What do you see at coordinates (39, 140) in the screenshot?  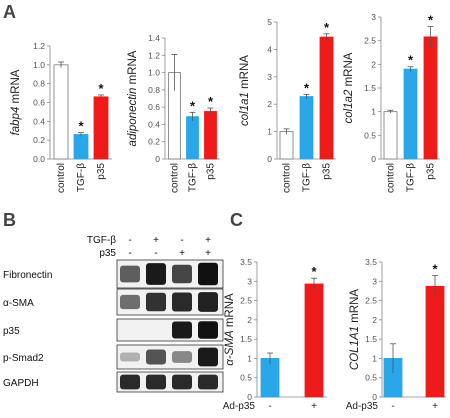 I see `y-tick-label: 0.2` at bounding box center [39, 140].